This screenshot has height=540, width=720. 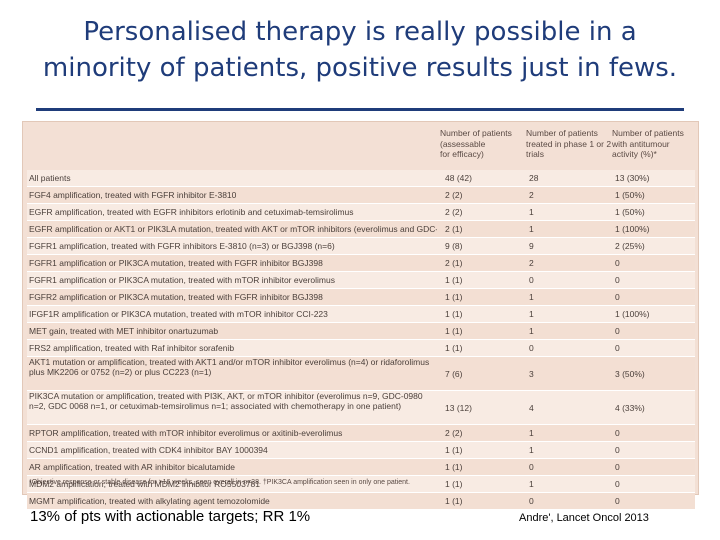 I want to click on cell-assessable: 9 (8), so click(x=454, y=246).